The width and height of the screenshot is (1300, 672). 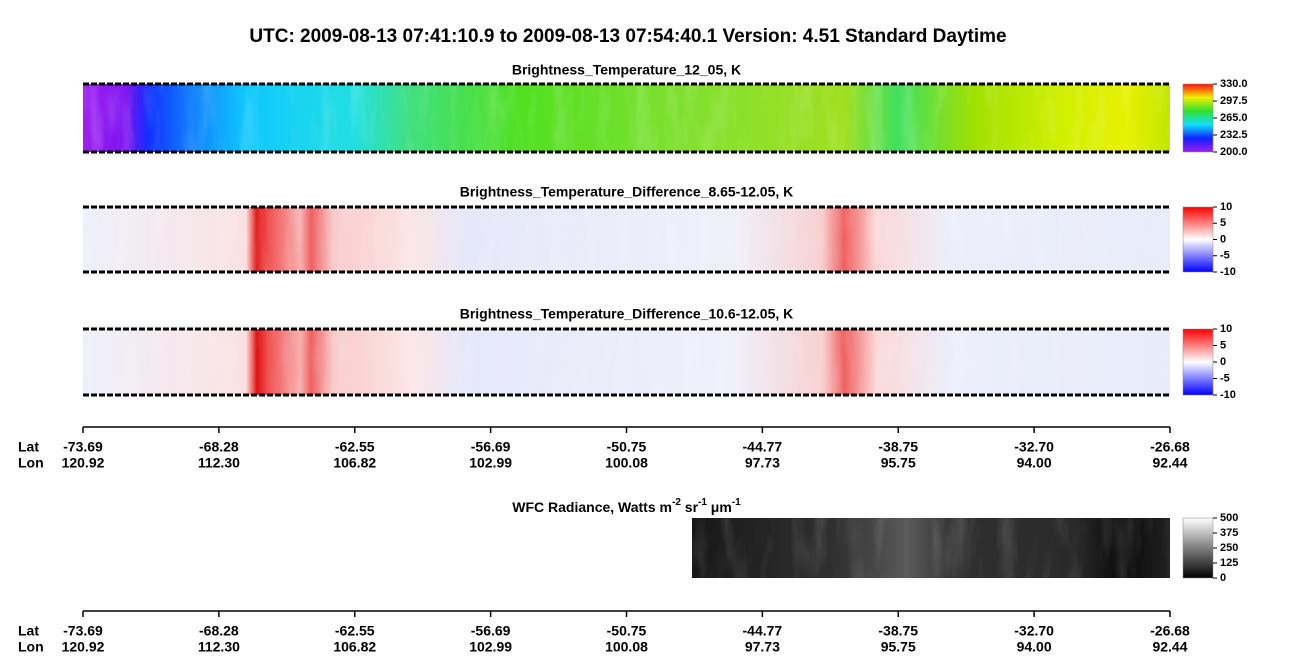 What do you see at coordinates (592, 507) in the screenshot?
I see `title-part: WFC Radiance, Watts m` at bounding box center [592, 507].